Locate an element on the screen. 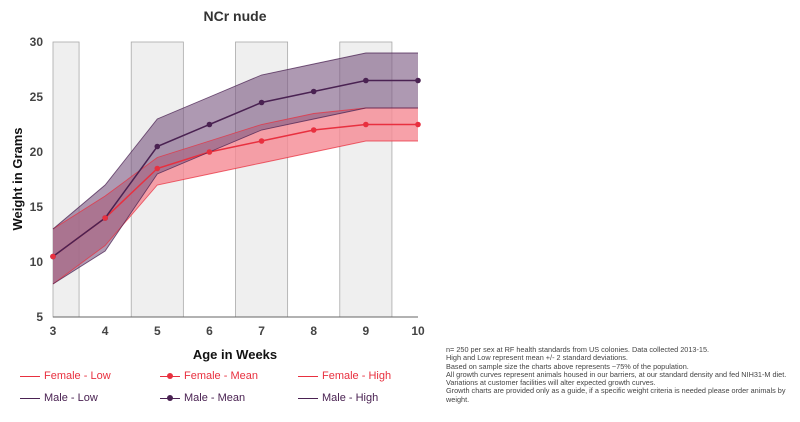  y-axis-label: Weight in Grams is located at coordinates (17, 178).